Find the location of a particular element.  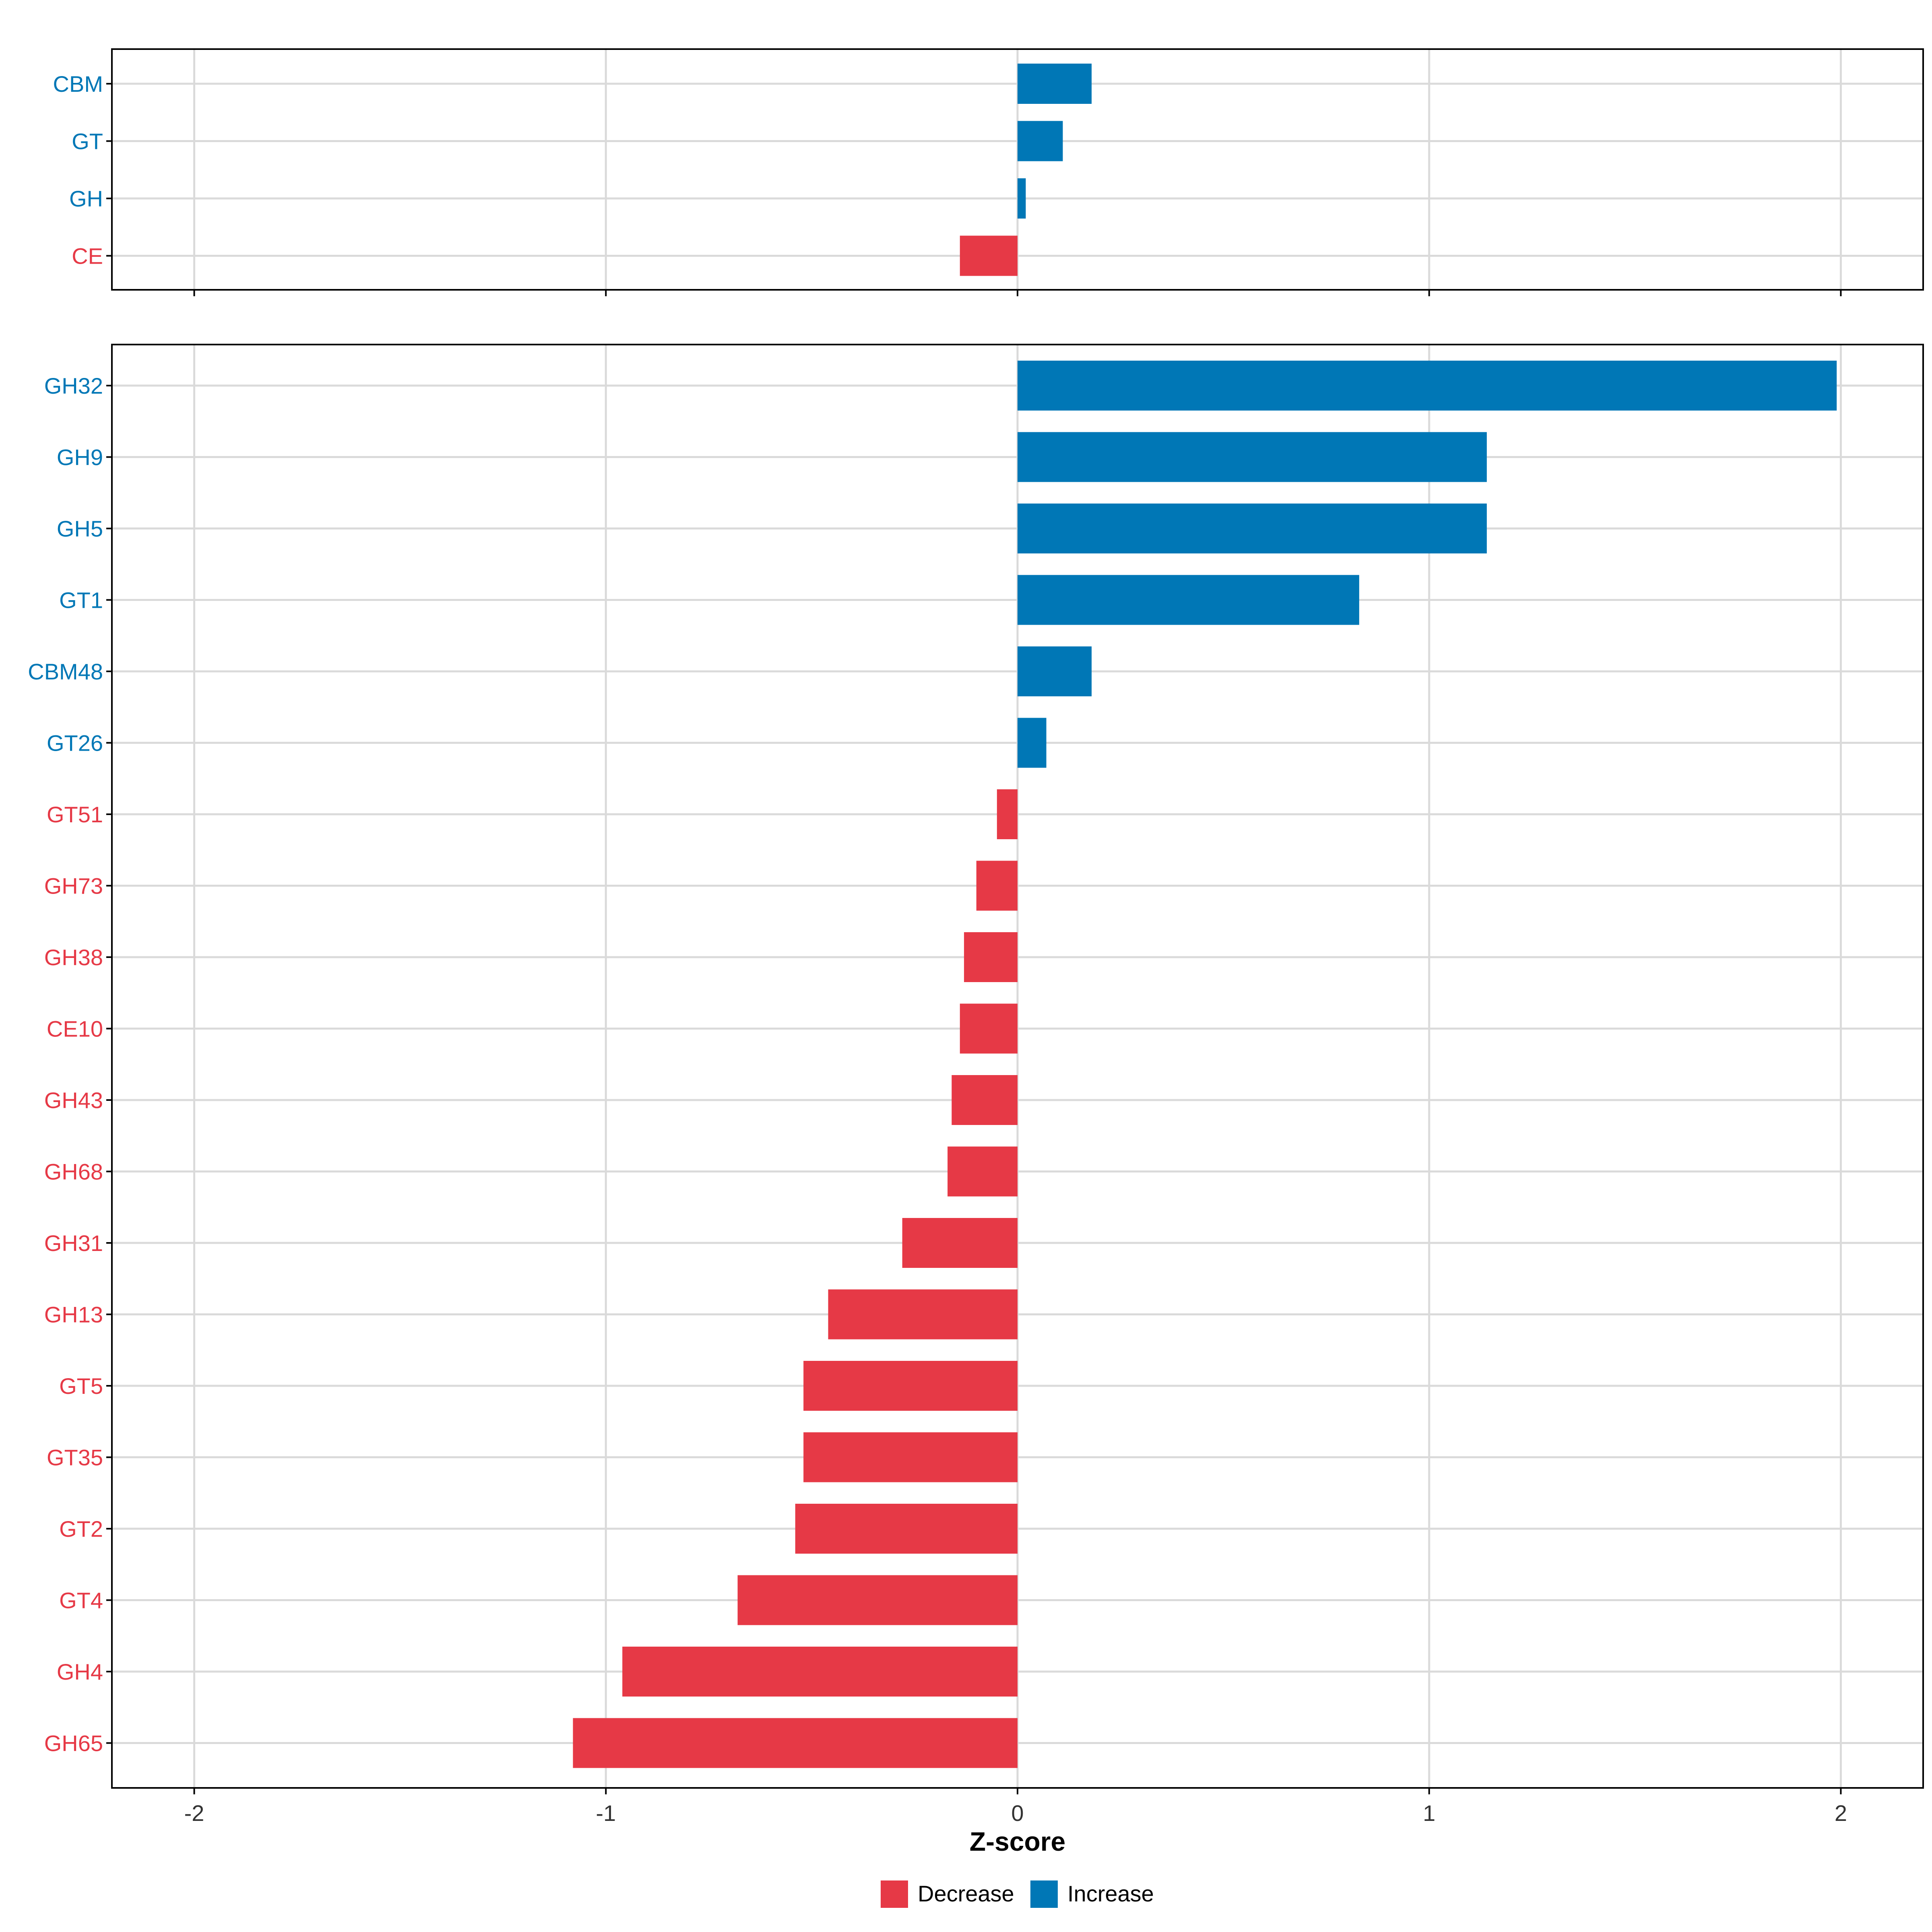

x-tick-label: 2 is located at coordinates (1841, 1813).